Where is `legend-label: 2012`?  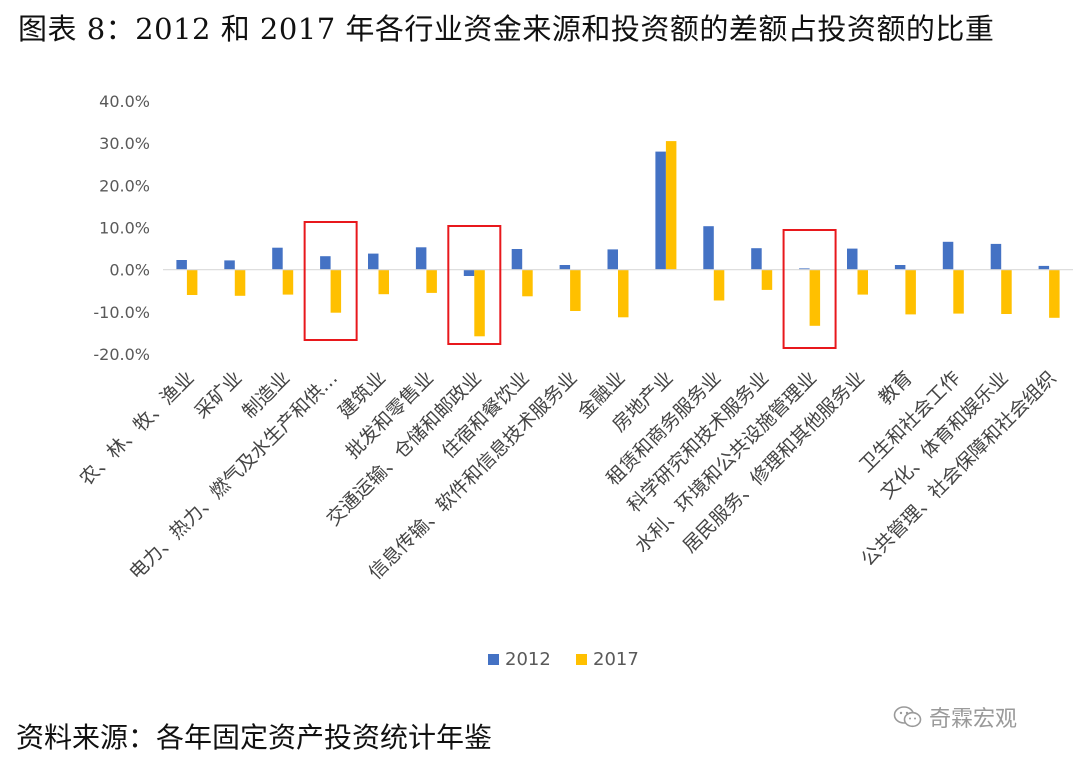 legend-label: 2012 is located at coordinates (528, 659).